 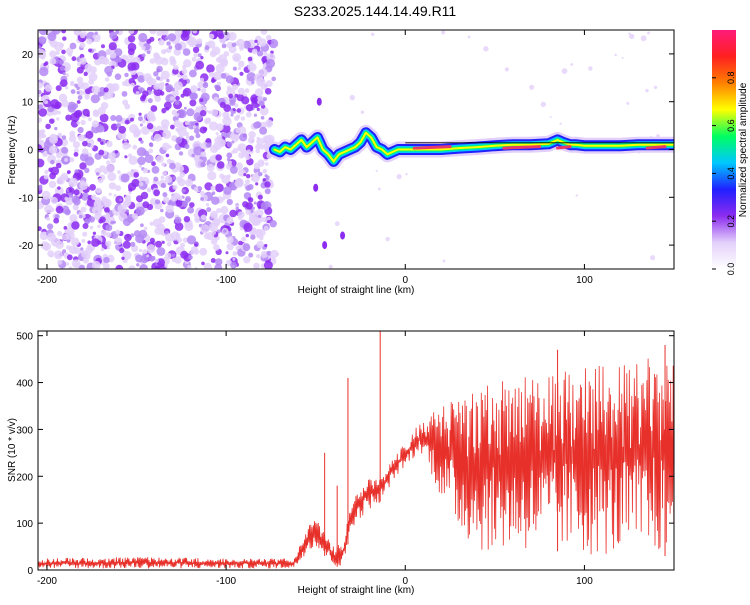 What do you see at coordinates (405, 280) in the screenshot?
I see `spectrogram-x-tick-label: 0` at bounding box center [405, 280].